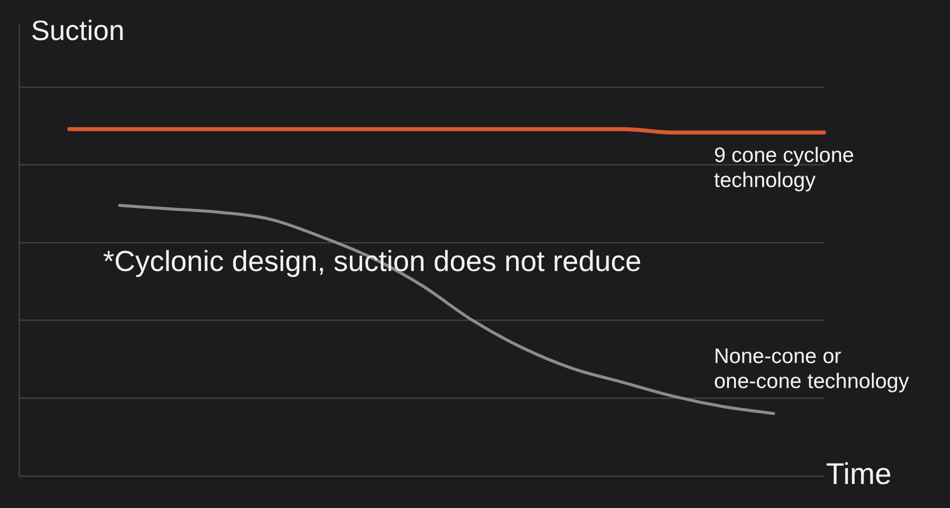 Image resolution: width=950 pixels, height=508 pixels. Describe the element at coordinates (859, 475) in the screenshot. I see `x-axis-title: Time` at that location.